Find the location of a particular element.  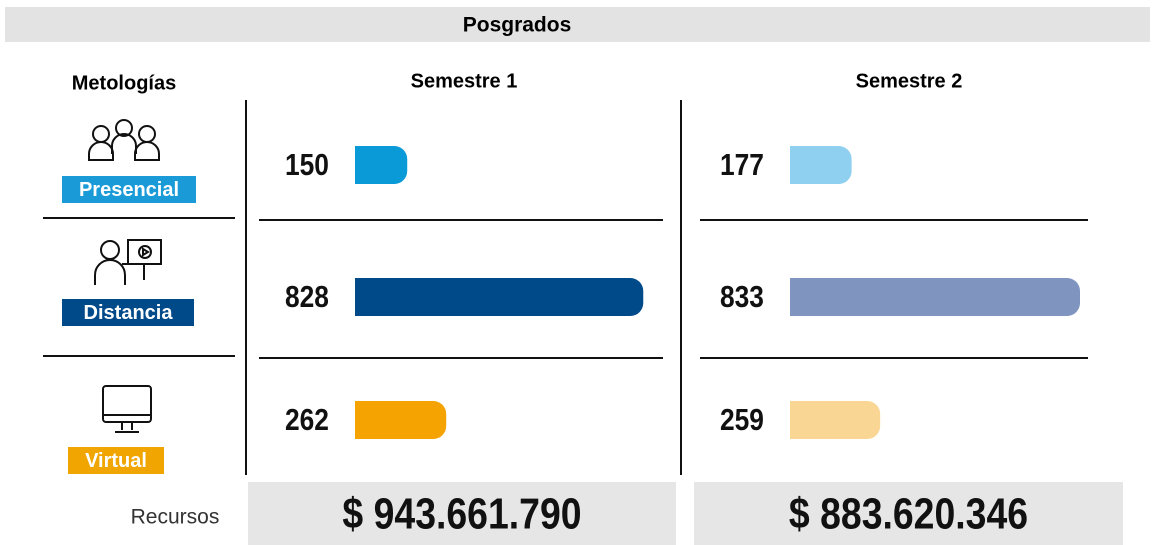

method-label: Presencial is located at coordinates (129, 190).